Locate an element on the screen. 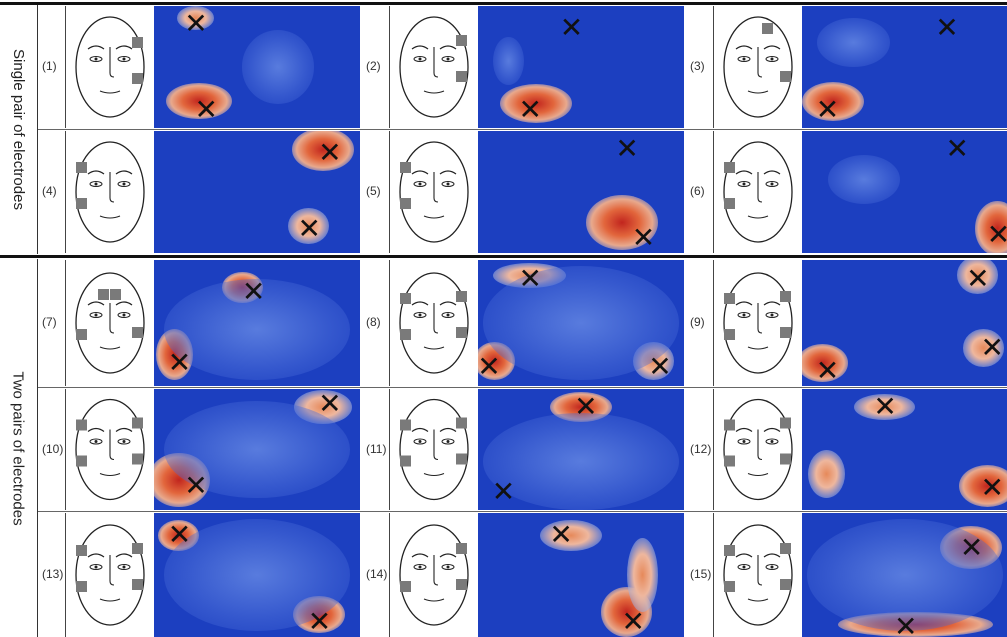 The image size is (1007, 637). panel-3: (3) ✕ ✕ is located at coordinates (846, 67).